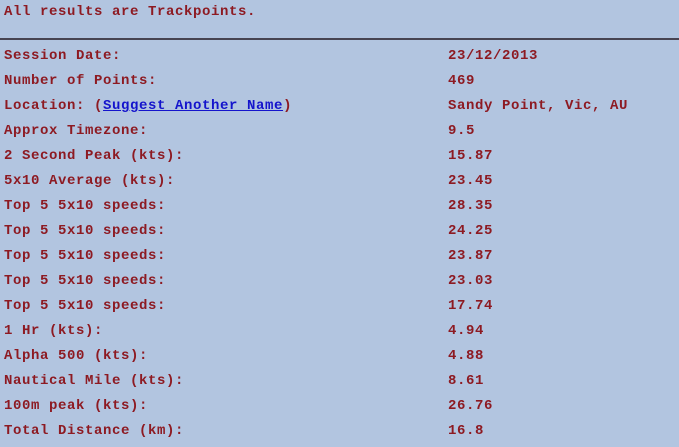  What do you see at coordinates (81, 81) in the screenshot?
I see `result-row-label: Number of Points:` at bounding box center [81, 81].